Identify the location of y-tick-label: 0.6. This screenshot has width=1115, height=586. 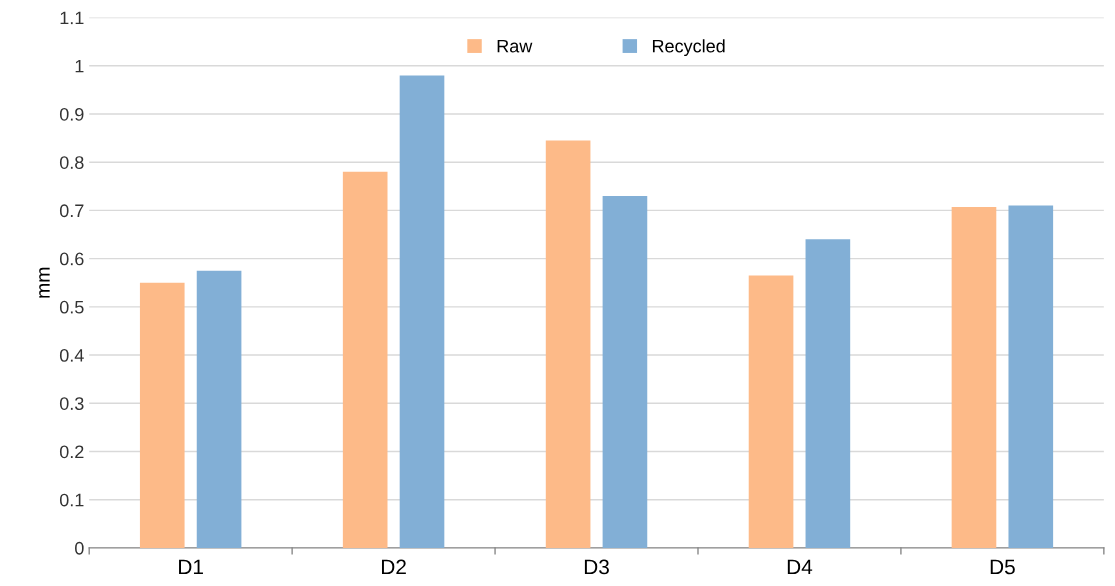
(71, 259).